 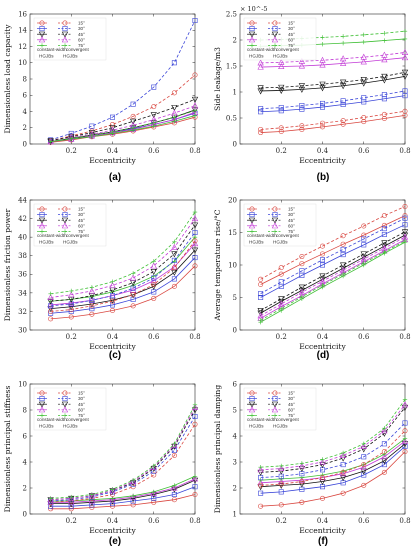 What do you see at coordinates (70, 409) in the screenshot?
I see `legend-box` at bounding box center [70, 409].